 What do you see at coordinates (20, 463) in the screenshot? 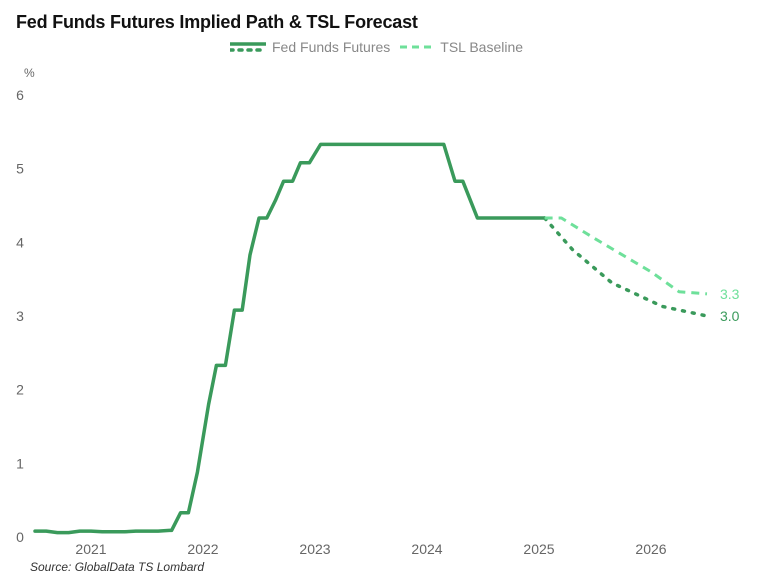
I see `y-tick-label-1: 1` at bounding box center [20, 463].